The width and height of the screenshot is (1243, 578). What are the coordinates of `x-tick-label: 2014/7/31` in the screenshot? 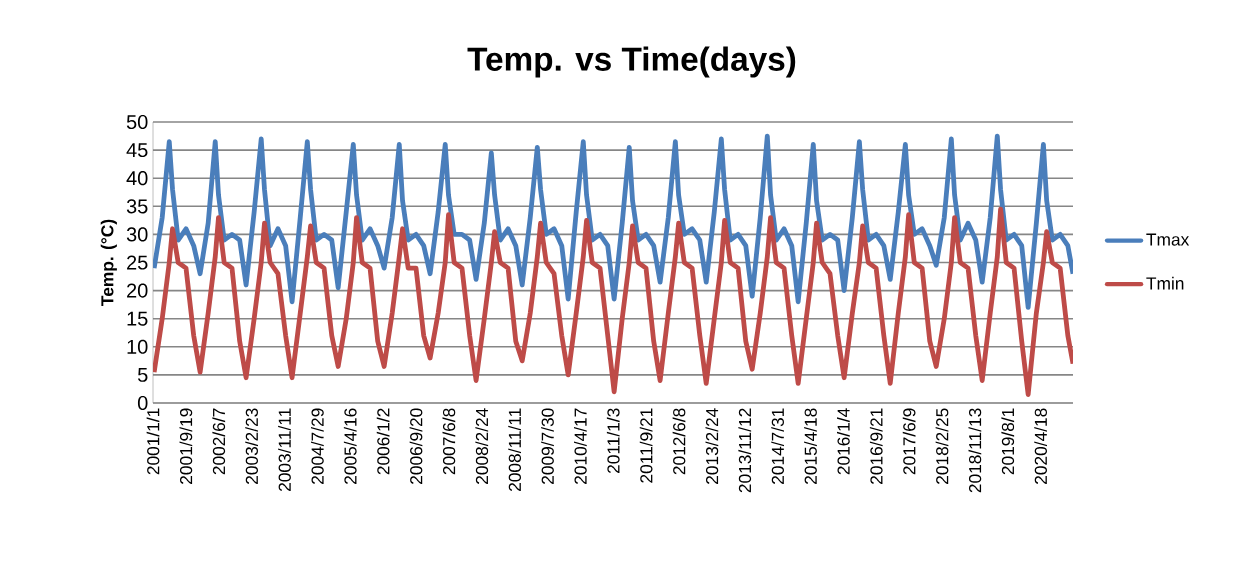 It's located at (777, 446).